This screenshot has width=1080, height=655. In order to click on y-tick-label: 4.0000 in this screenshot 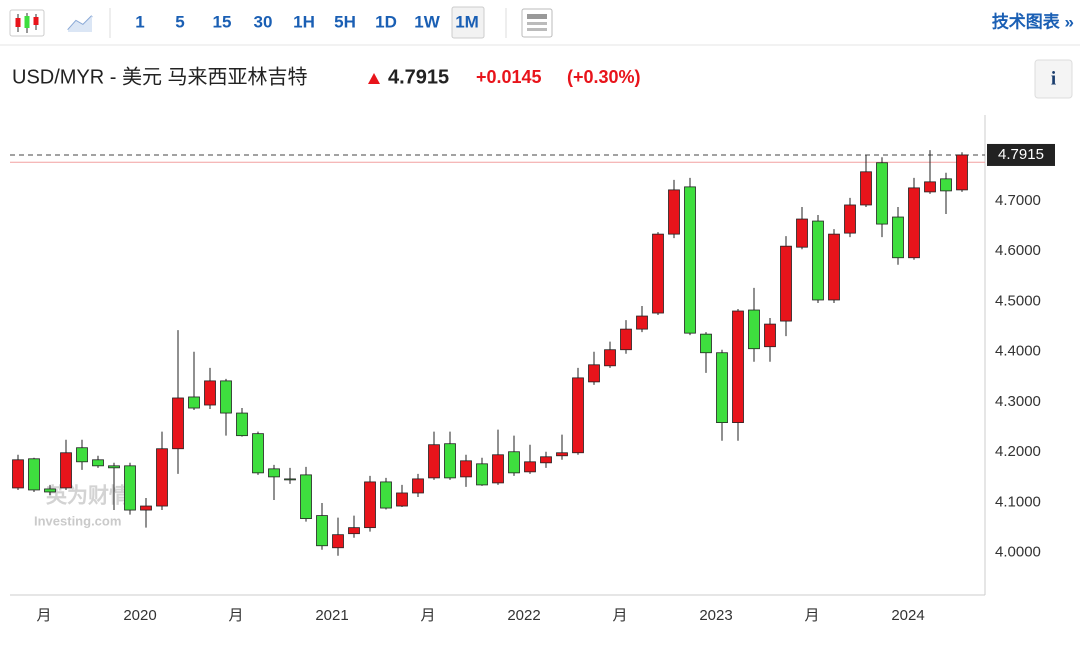, I will do `click(1018, 552)`.